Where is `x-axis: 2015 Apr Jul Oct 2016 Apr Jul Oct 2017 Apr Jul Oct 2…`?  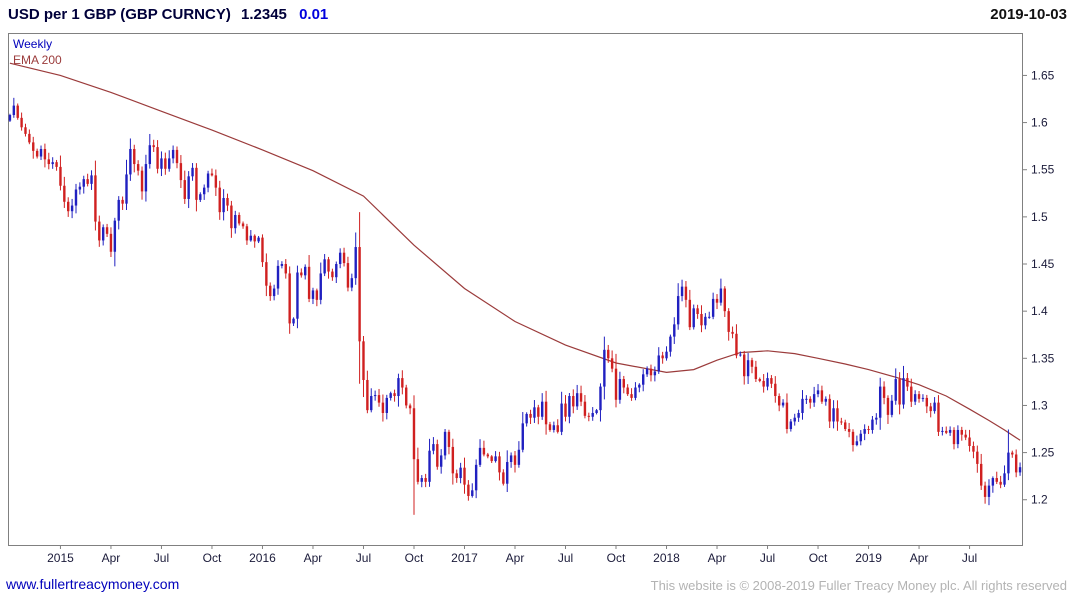 x-axis: 2015 Apr Jul Oct 2016 Apr Jul Oct 2017 Apr Jul Oct 2… is located at coordinates (512, 555).